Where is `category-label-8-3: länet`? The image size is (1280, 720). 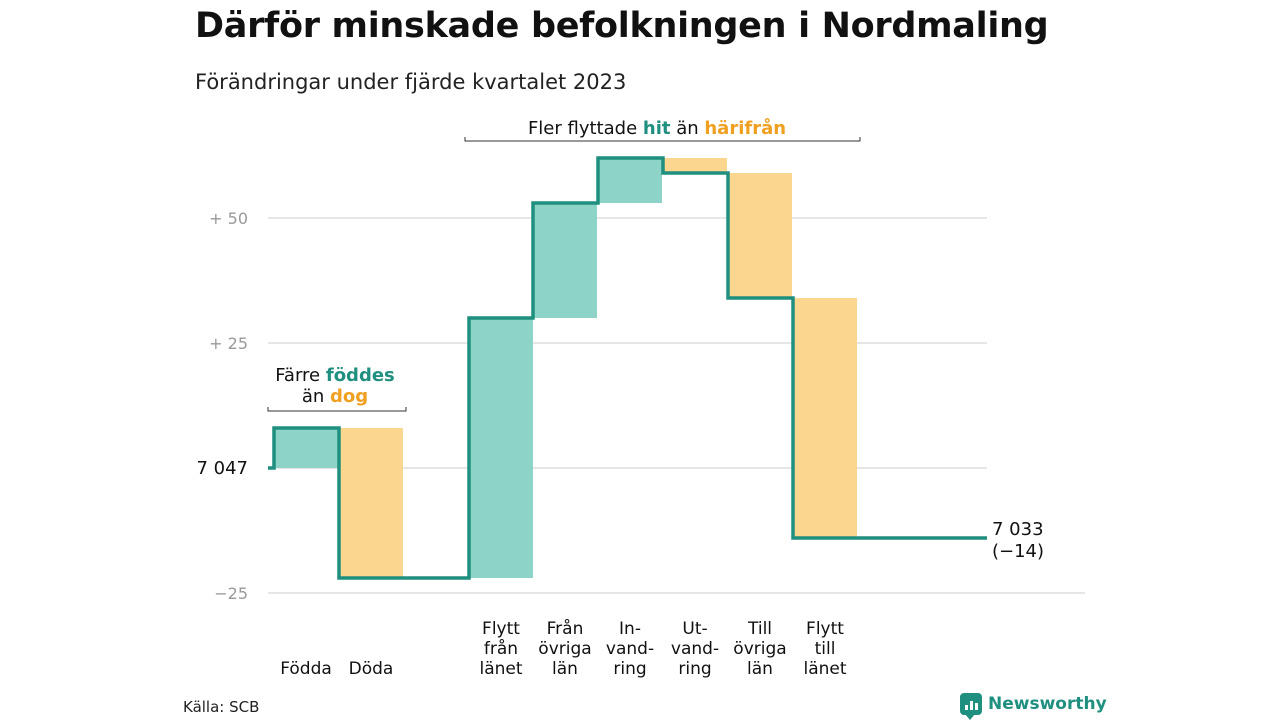 category-label-8-3: länet is located at coordinates (824, 669).